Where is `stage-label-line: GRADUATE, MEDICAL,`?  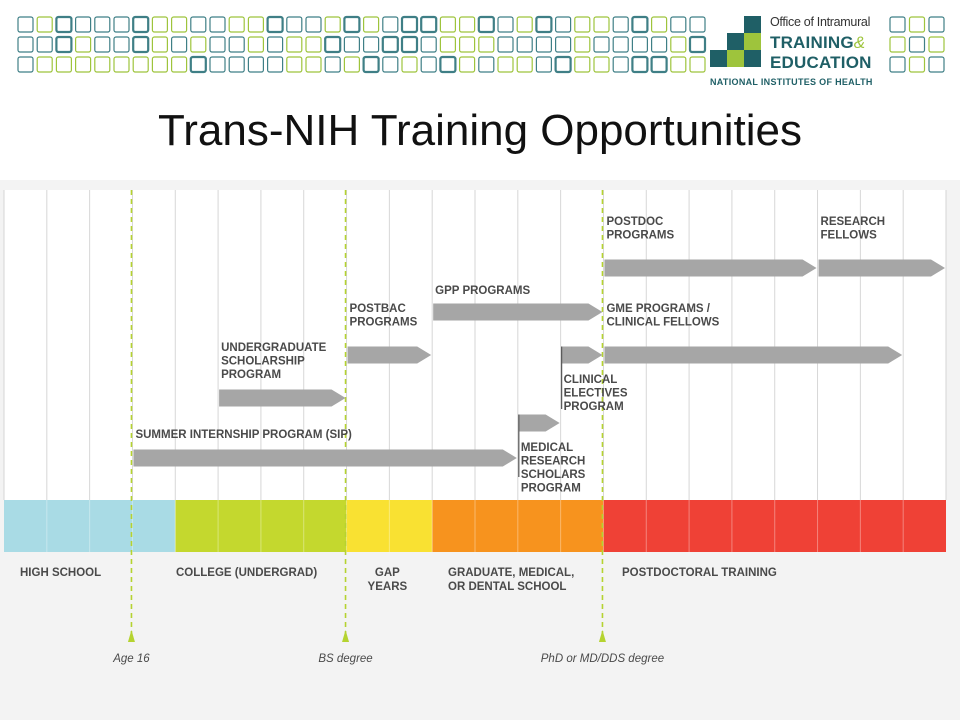
stage-label-line: GRADUATE, MEDICAL, is located at coordinates (511, 573).